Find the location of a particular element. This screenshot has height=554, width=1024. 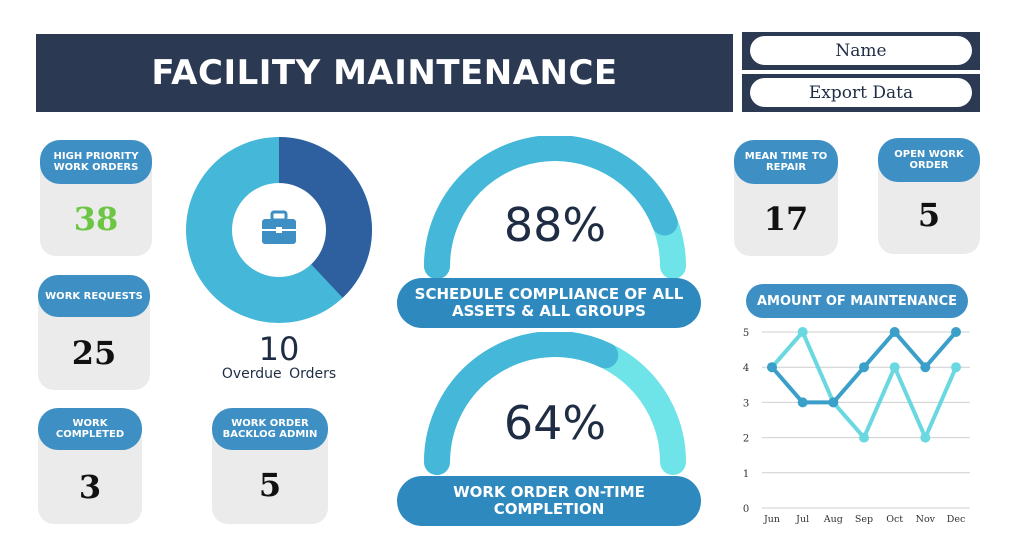

x-tick-label: Aug is located at coordinates (833, 519).